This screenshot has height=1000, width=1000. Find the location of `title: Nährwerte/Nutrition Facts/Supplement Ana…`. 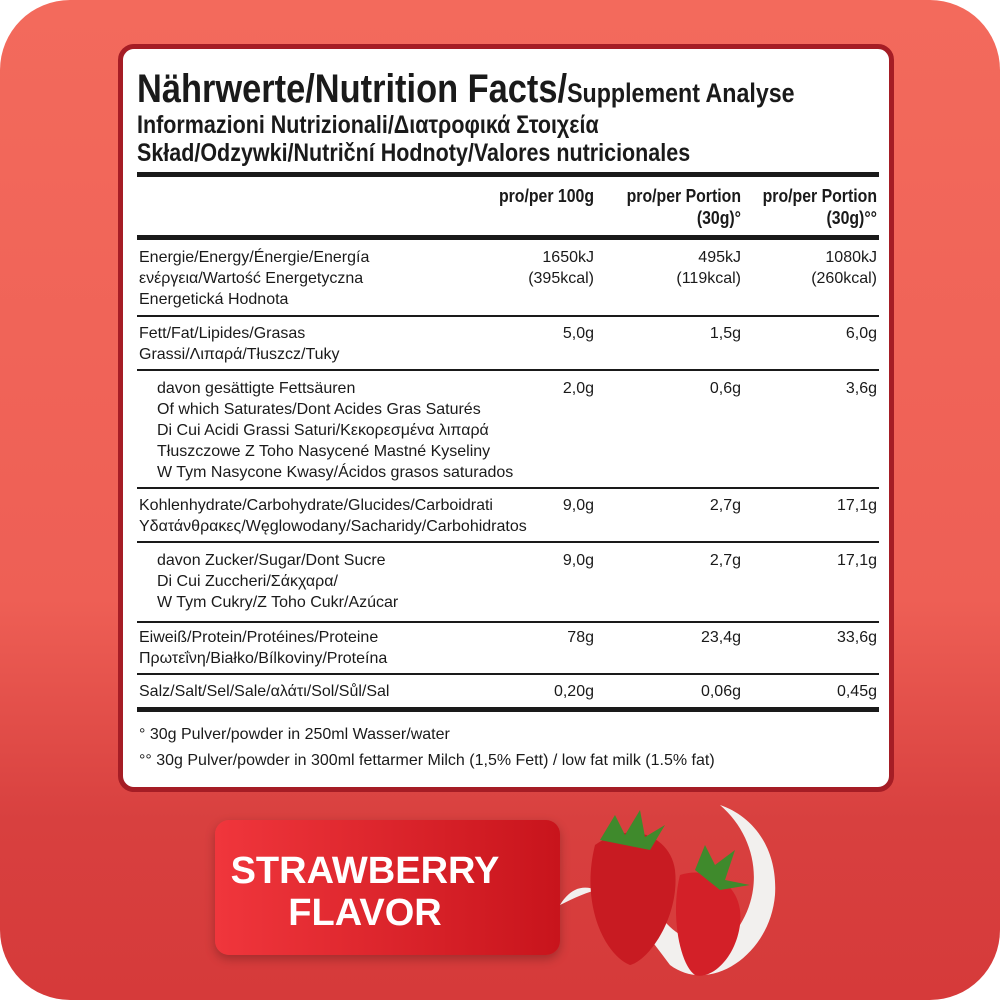

title: Nährwerte/Nutrition Facts/Supplement Ana… is located at coordinates (466, 89).